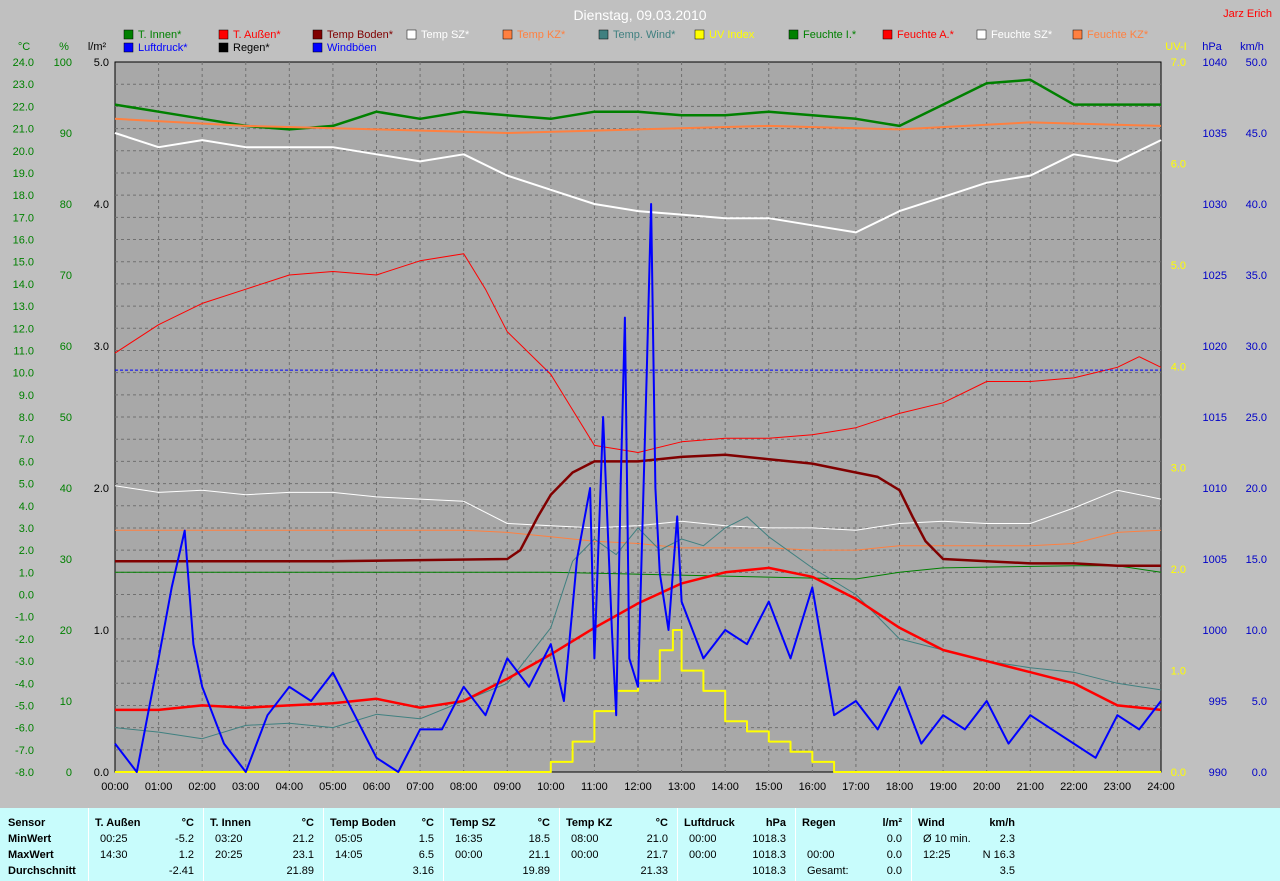 The image size is (1280, 881). Describe the element at coordinates (24, 729) in the screenshot. I see `celsius-tick-label: -6.0` at that location.